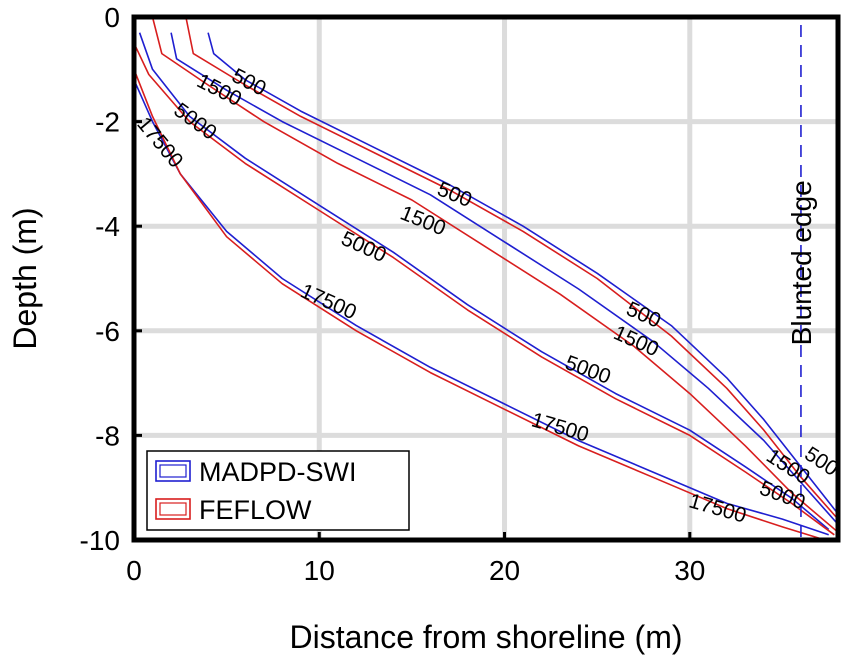 The height and width of the screenshot is (662, 850). I want to click on legend: MADPD-SWI FEFLOW, so click(278, 490).